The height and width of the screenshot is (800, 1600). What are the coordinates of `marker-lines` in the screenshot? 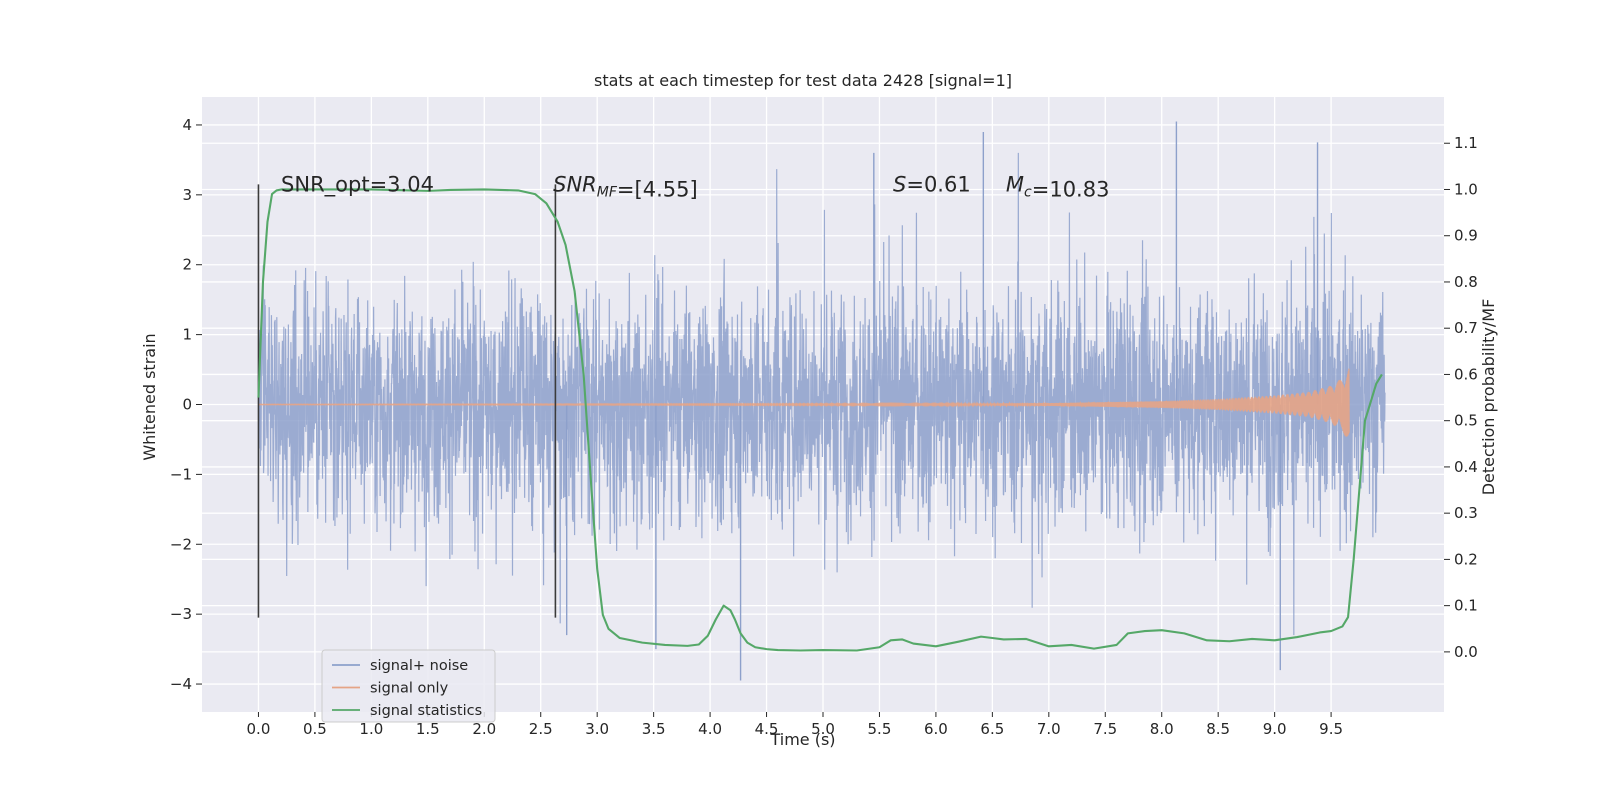 It's located at (407, 401).